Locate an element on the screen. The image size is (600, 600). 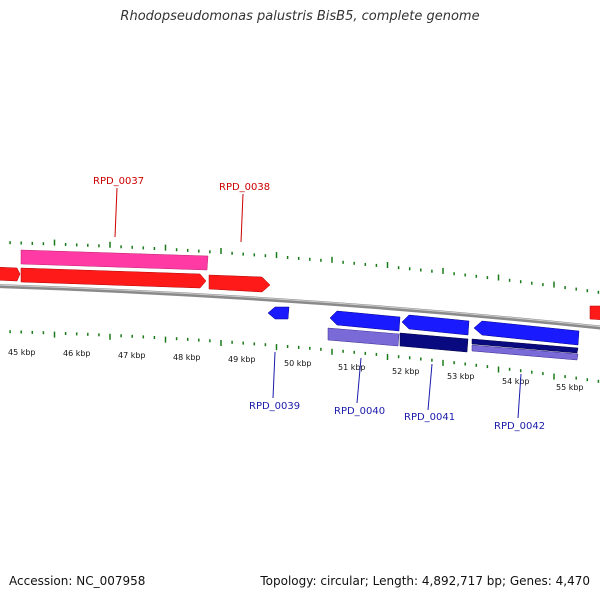
gene-label-rpd-0040: RPD_0040 is located at coordinates (359, 411).